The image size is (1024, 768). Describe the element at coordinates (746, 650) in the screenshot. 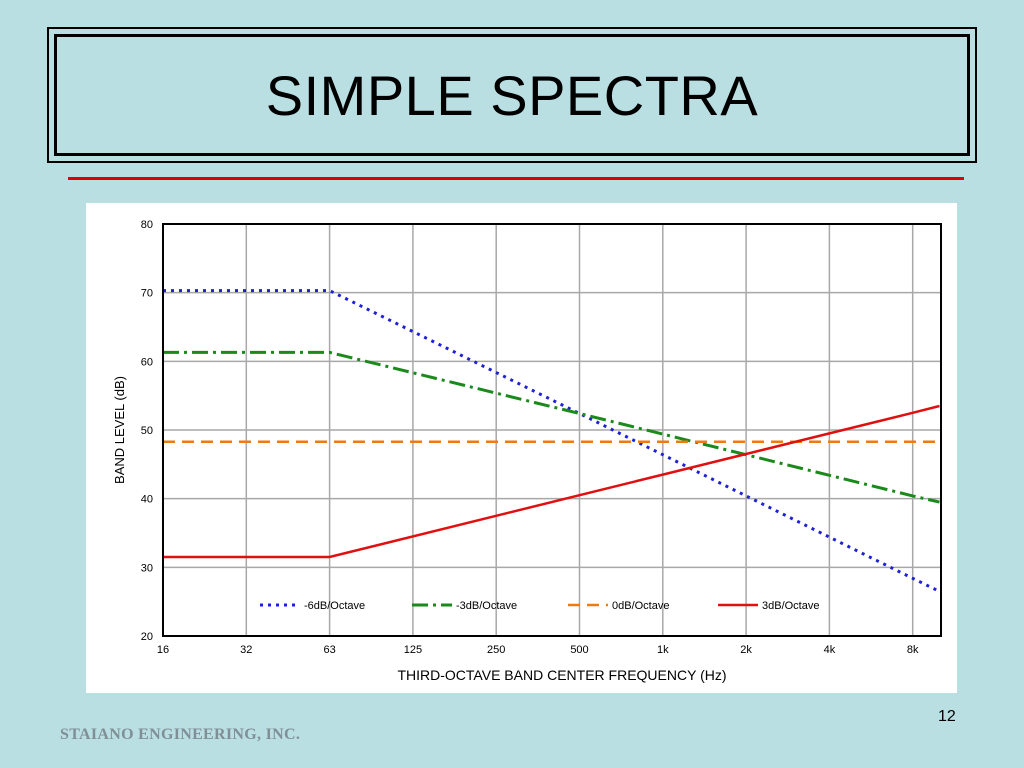

I see `x-tick-label: 2k` at that location.